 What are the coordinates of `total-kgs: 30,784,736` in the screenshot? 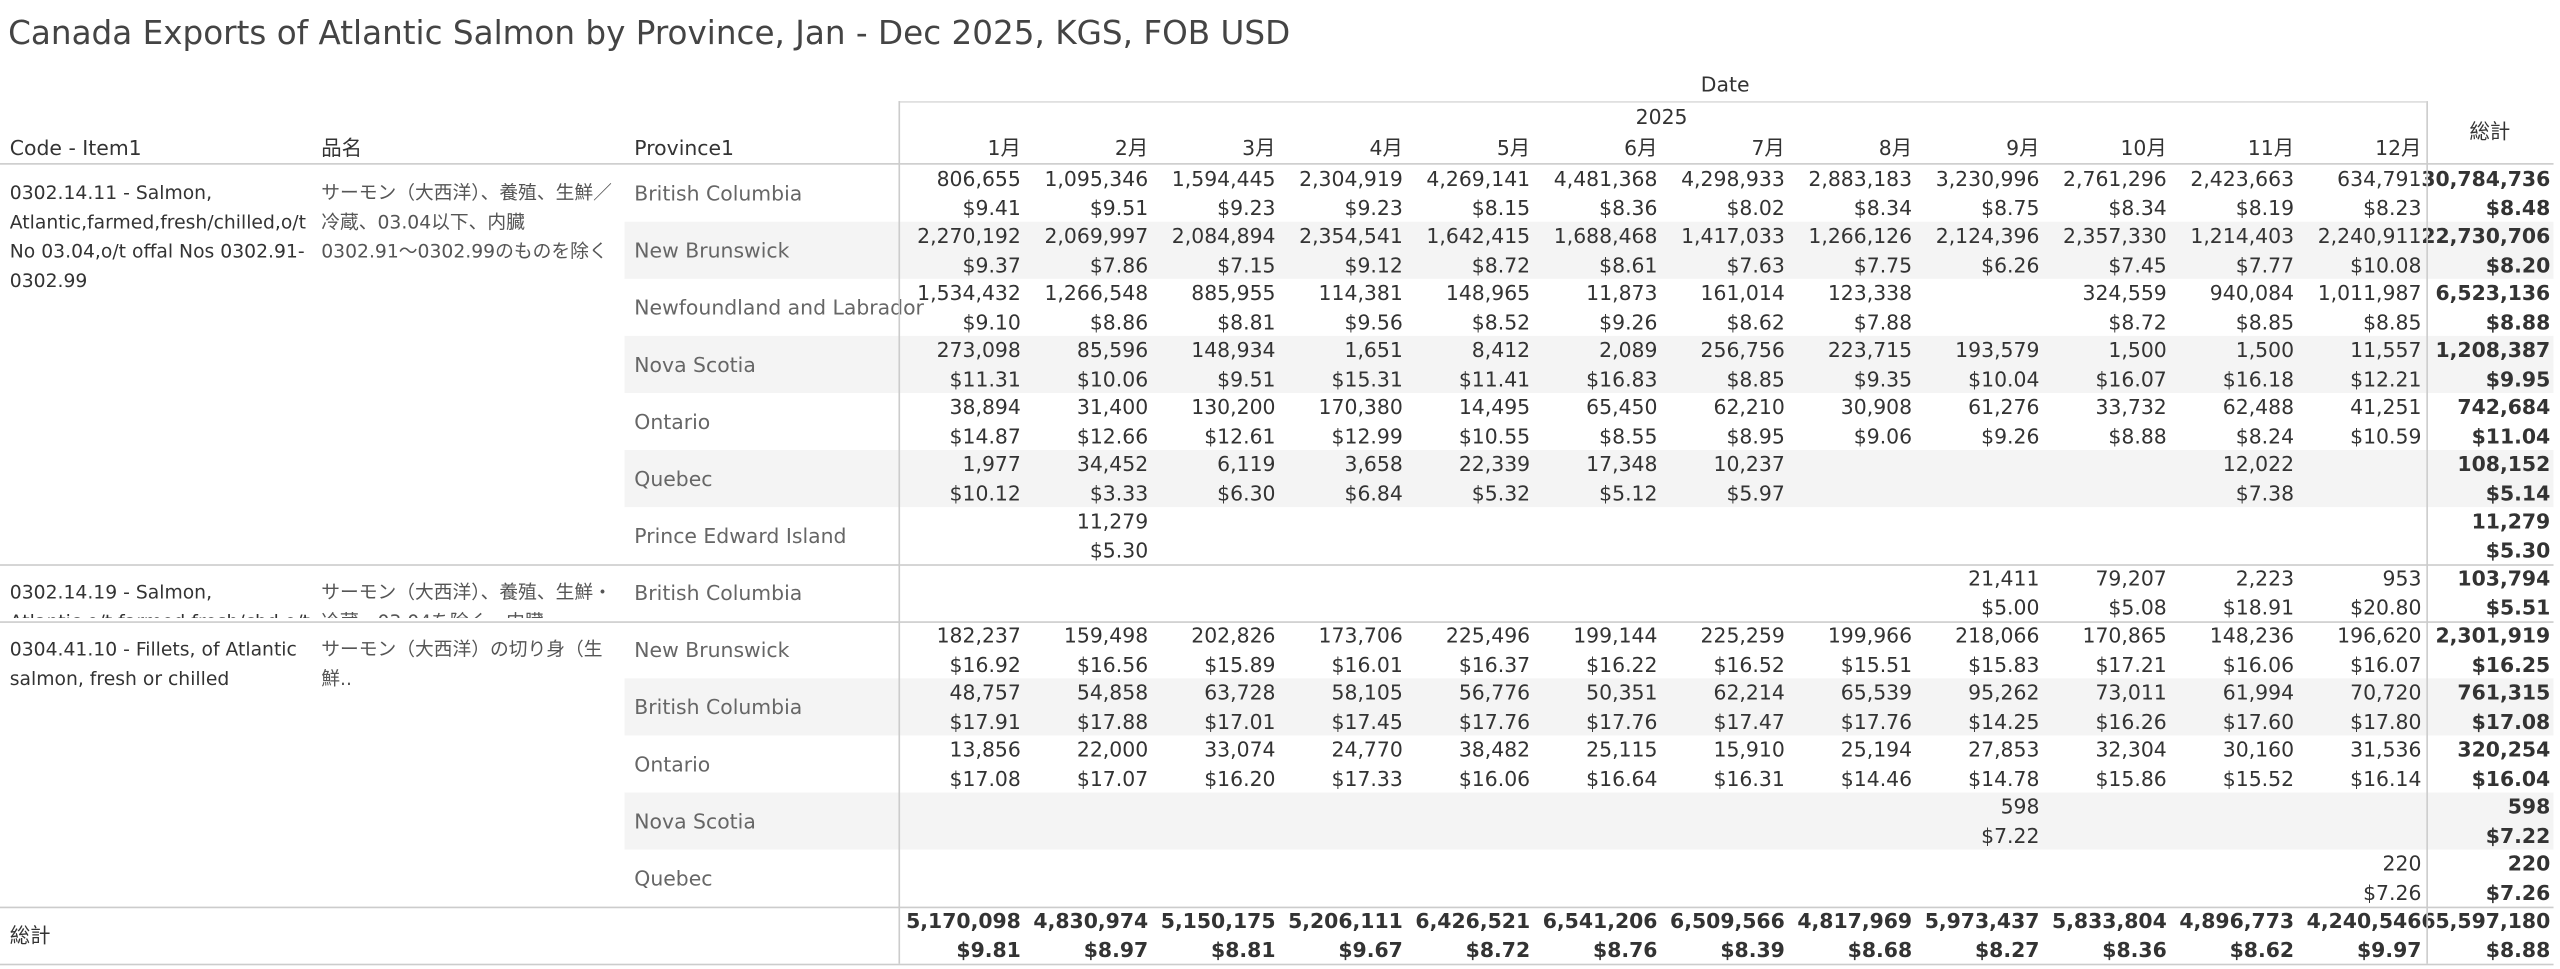 It's located at (2486, 178).